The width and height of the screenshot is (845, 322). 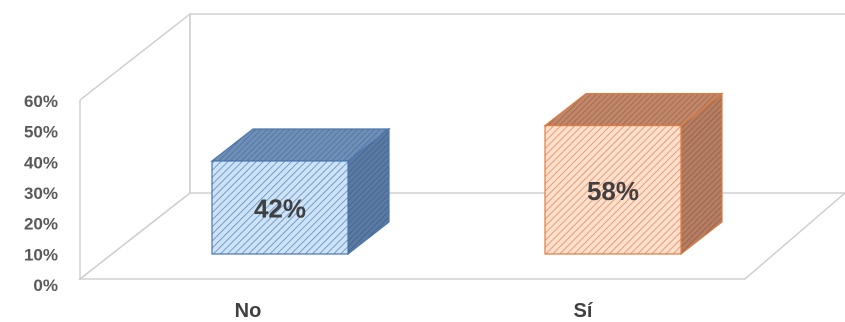 I want to click on data-label: 58%, so click(x=613, y=191).